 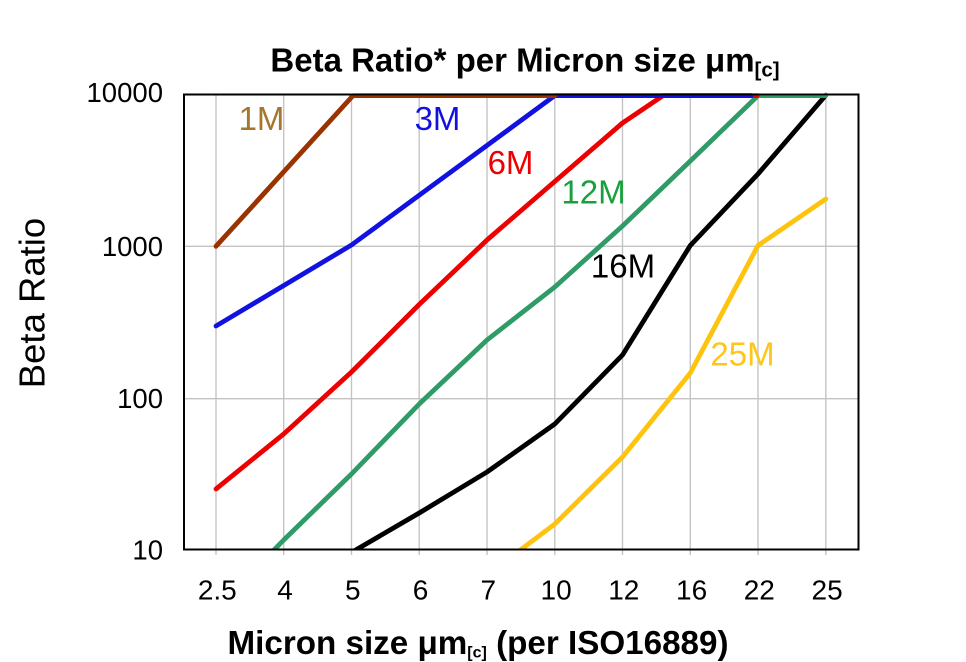 I want to click on svg-text: 5, so click(x=353, y=590).